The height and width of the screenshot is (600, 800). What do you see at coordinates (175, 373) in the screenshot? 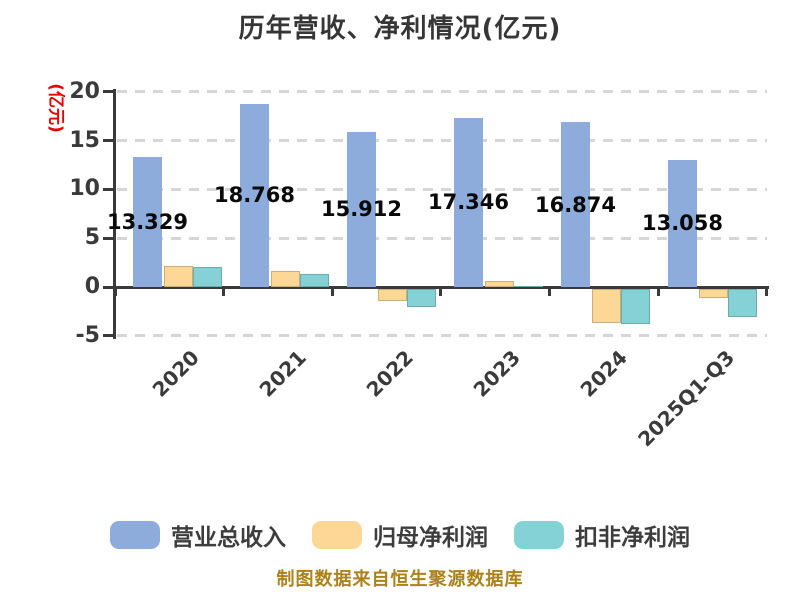
I see `x-label-2020: 2020` at bounding box center [175, 373].